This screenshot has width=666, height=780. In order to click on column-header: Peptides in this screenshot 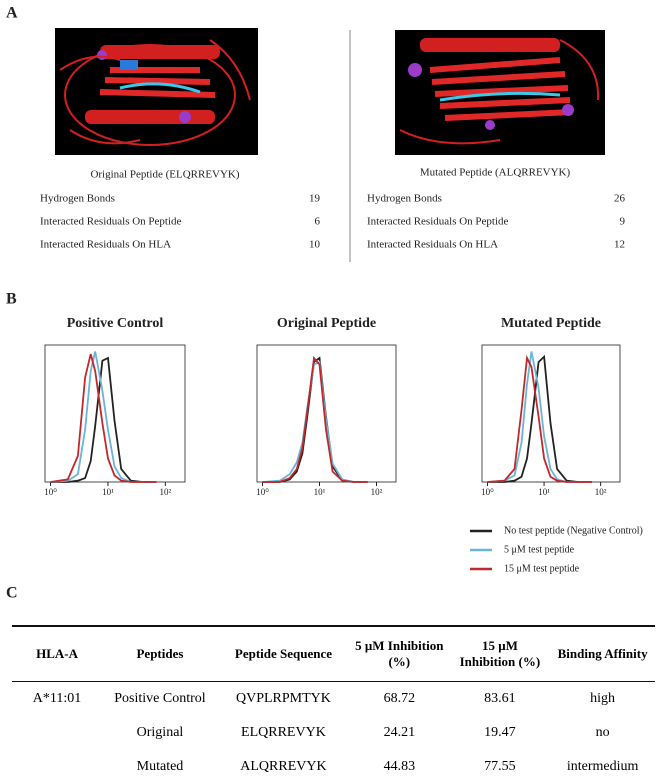, I will do `click(160, 654)`.